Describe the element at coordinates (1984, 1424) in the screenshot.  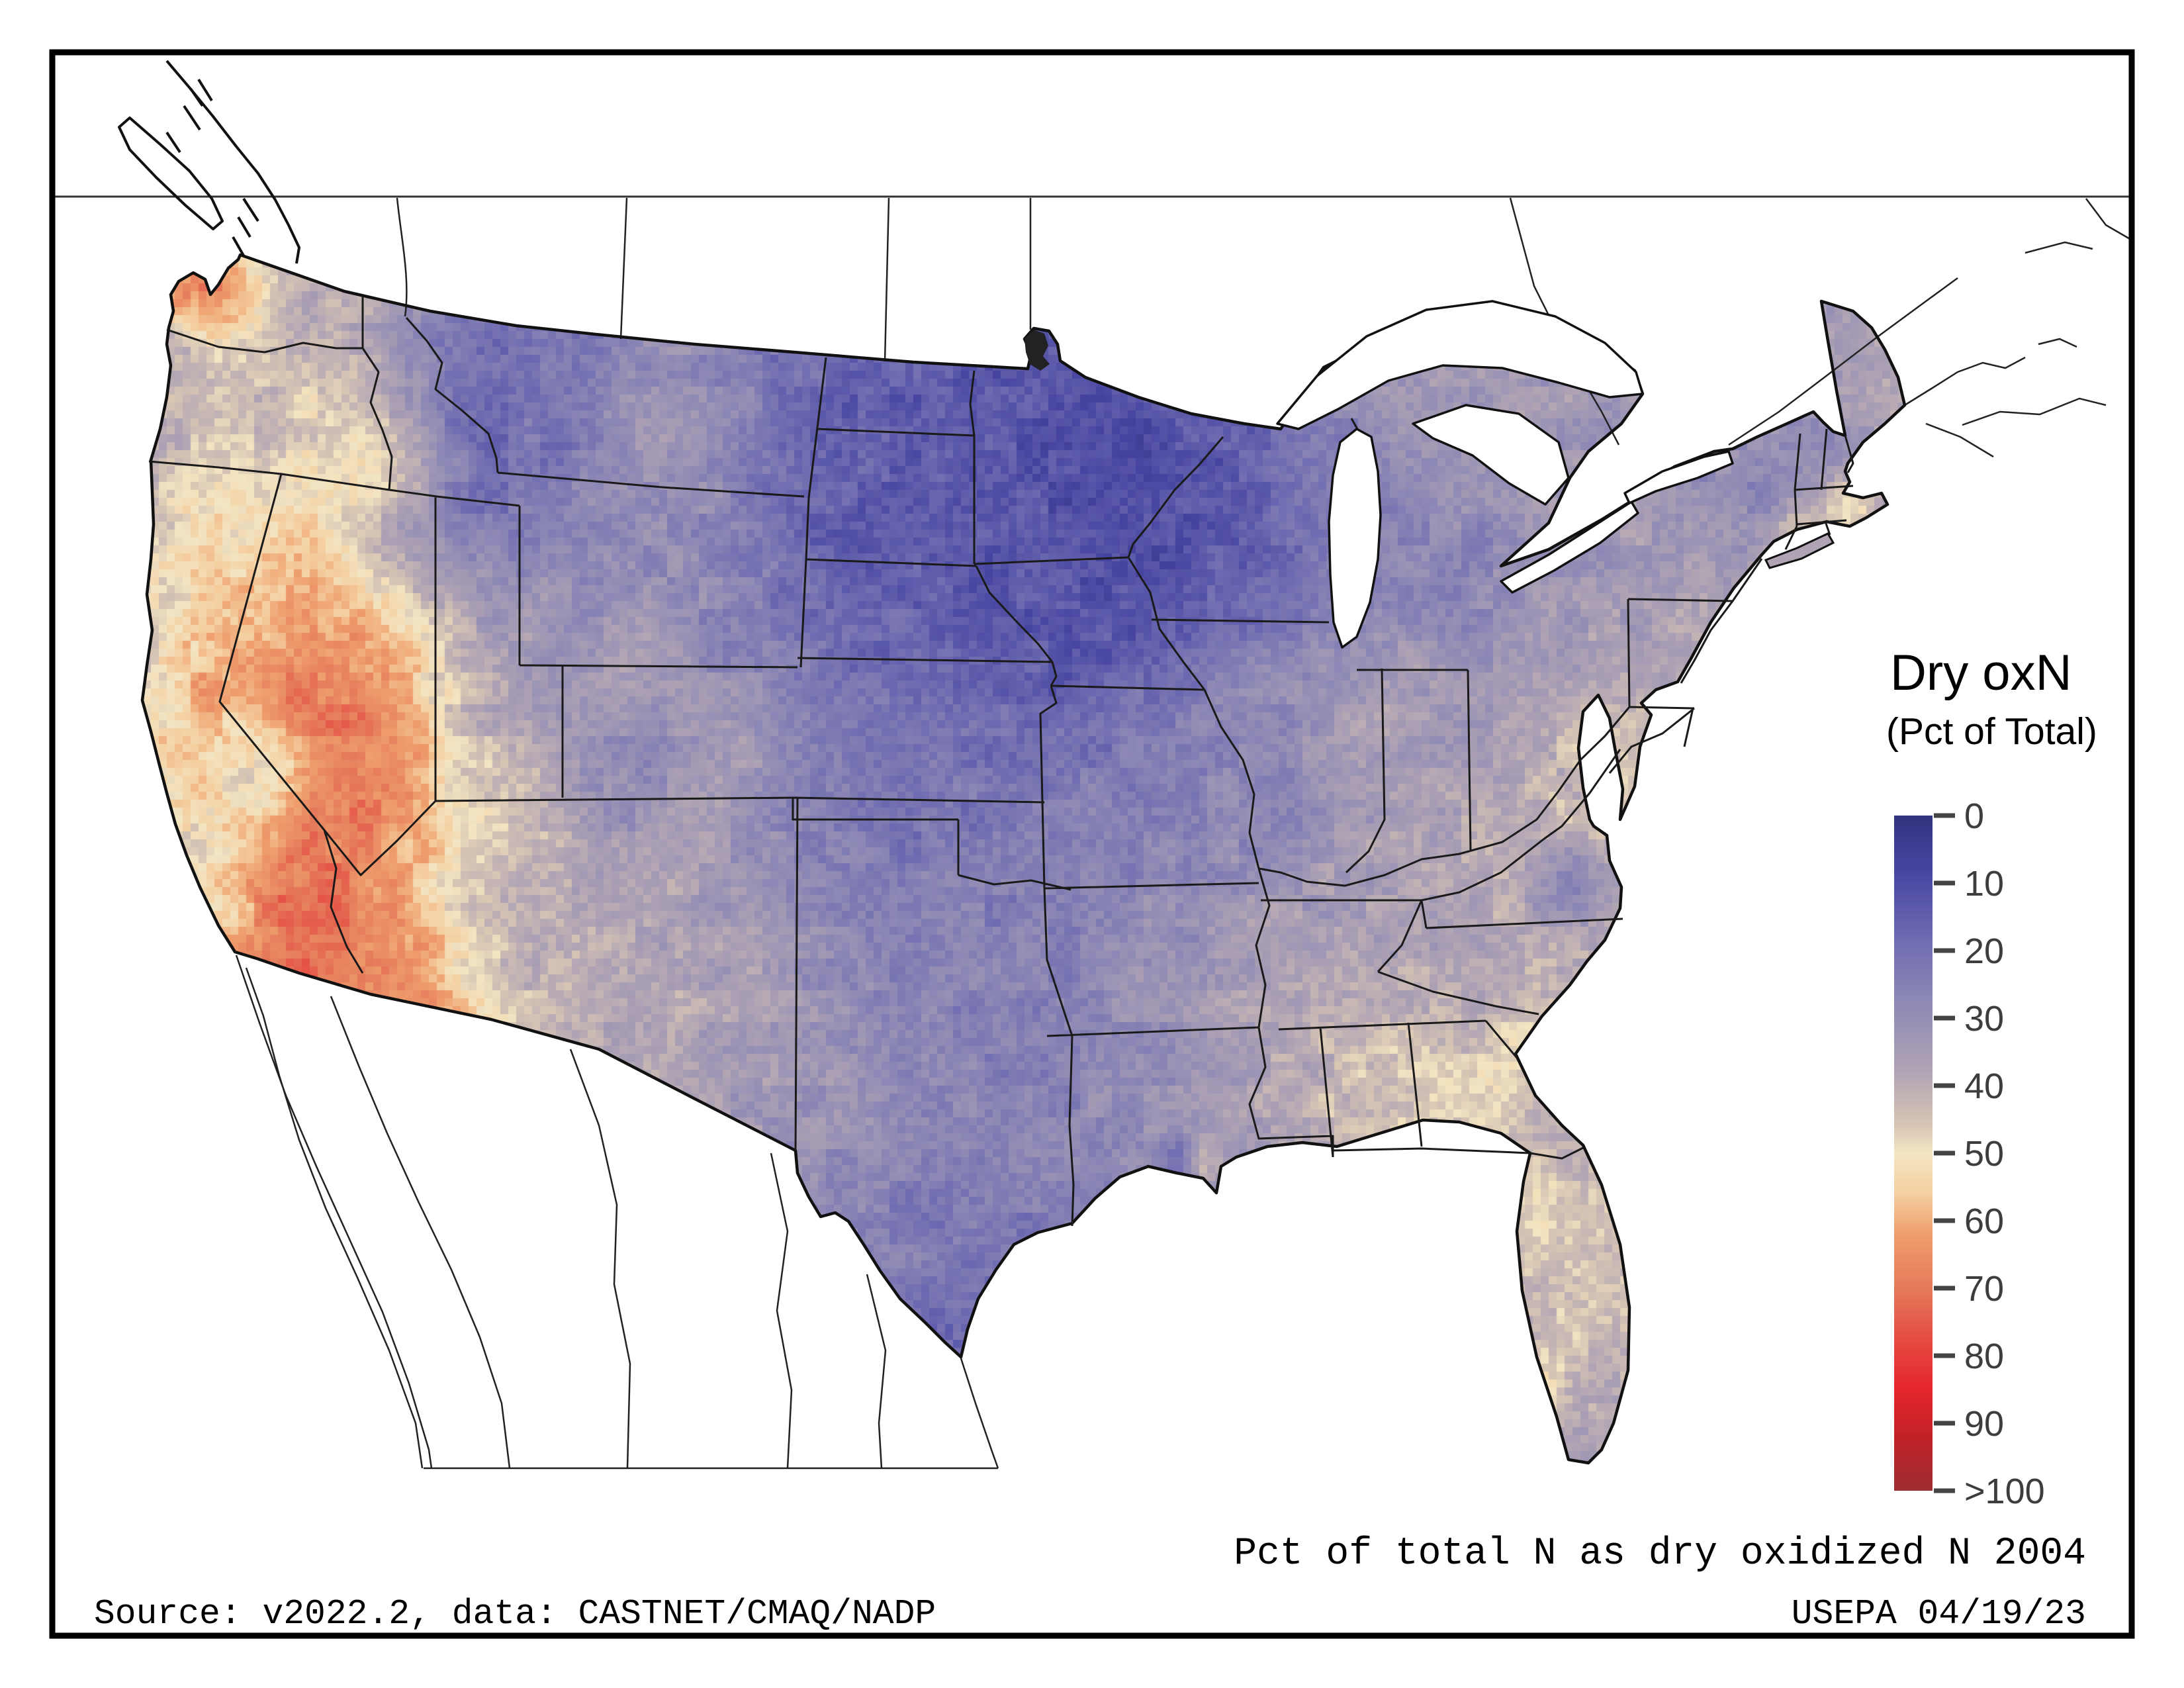
I see `colorbar-tick-label: 90` at that location.